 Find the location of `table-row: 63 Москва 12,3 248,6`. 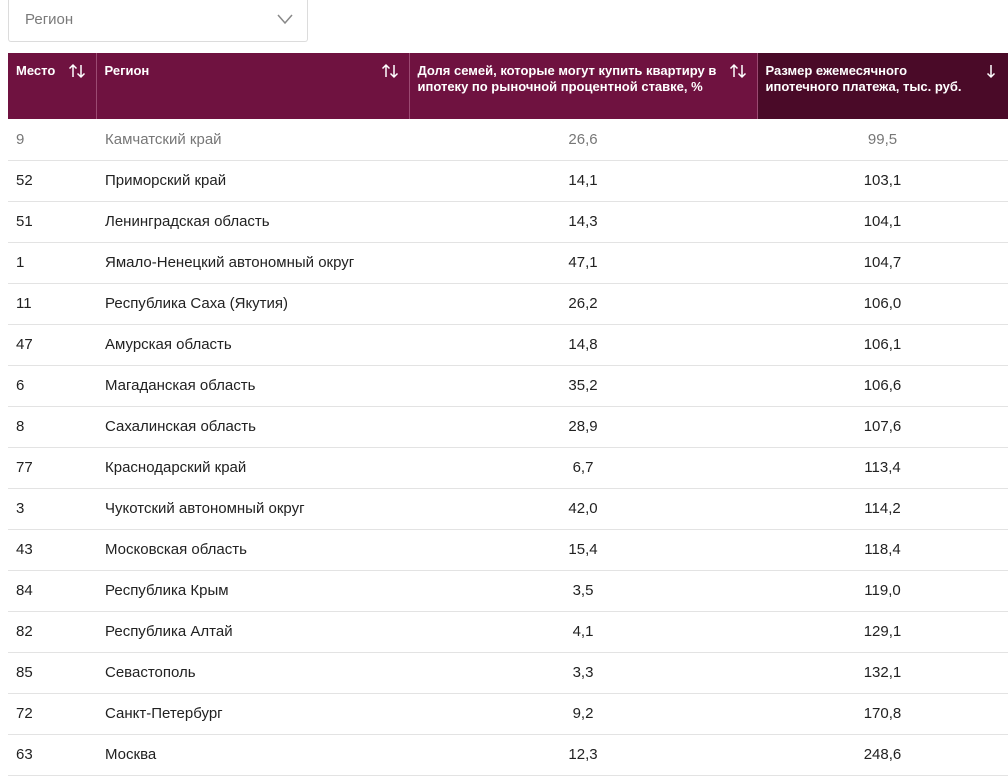

table-row: 63 Москва 12,3 248,6 is located at coordinates (508, 755).